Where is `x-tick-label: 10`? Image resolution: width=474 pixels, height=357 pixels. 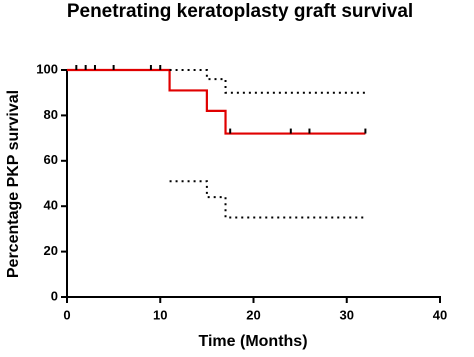 x-tick-label: 10 is located at coordinates (160, 314).